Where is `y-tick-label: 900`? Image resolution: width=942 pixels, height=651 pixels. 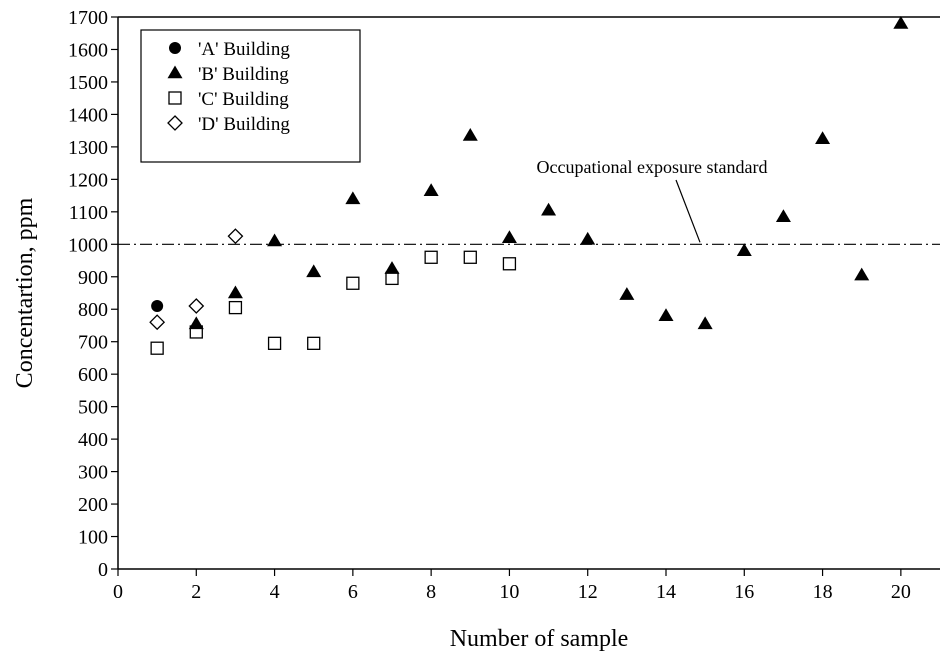
y-tick-label: 900 is located at coordinates (93, 278).